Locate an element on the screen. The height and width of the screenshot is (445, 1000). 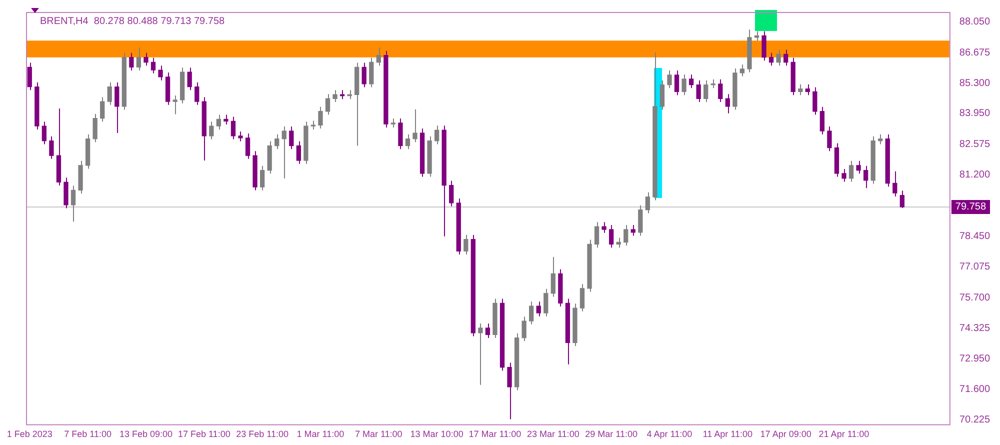
x-tick-label: 17 Feb 11:00 is located at coordinates (204, 434).